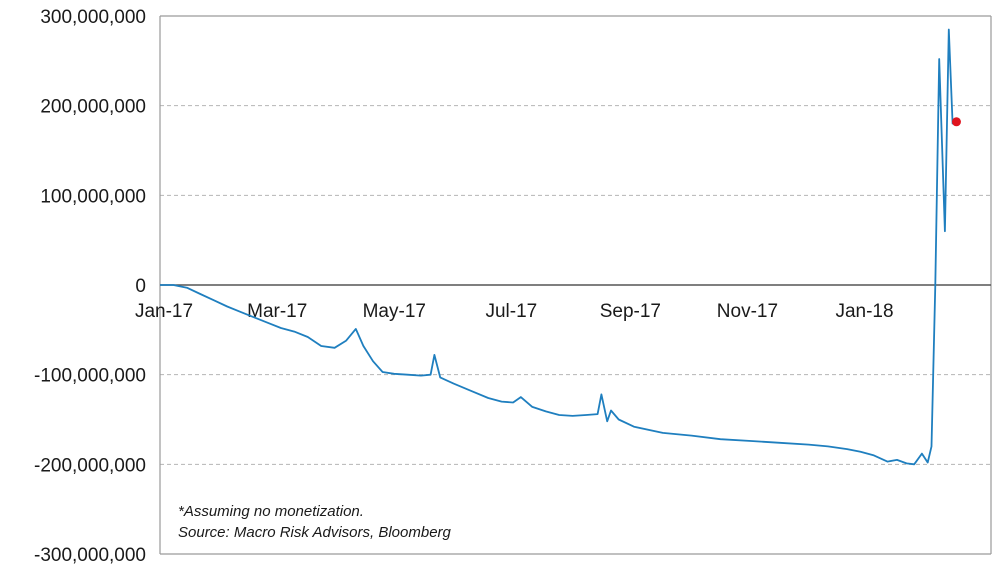 This screenshot has height=572, width=1000. I want to click on x-tick-label: Jan-18, so click(864, 311).